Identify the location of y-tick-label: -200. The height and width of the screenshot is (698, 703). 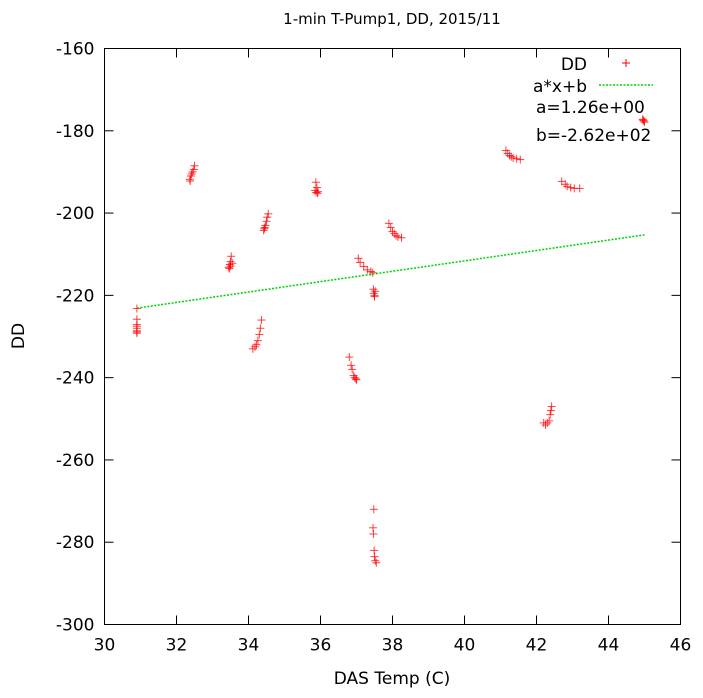
(75, 214).